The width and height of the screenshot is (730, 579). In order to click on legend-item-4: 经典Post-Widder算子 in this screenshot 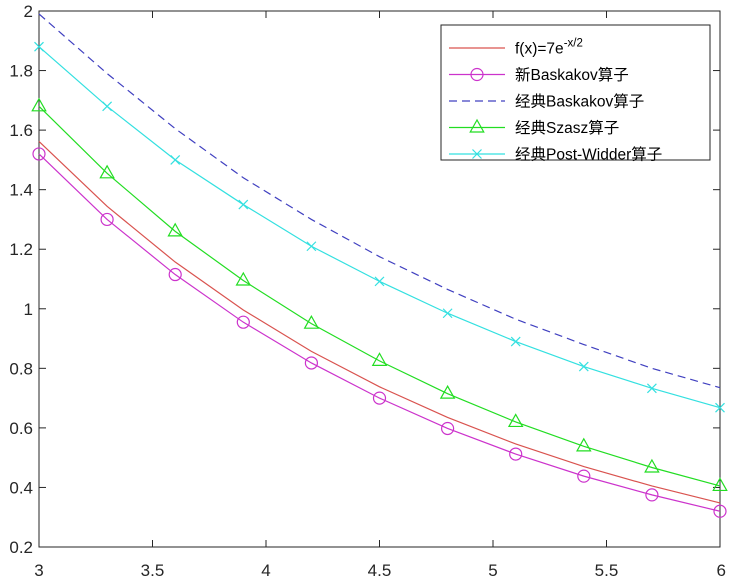, I will do `click(555, 154)`.